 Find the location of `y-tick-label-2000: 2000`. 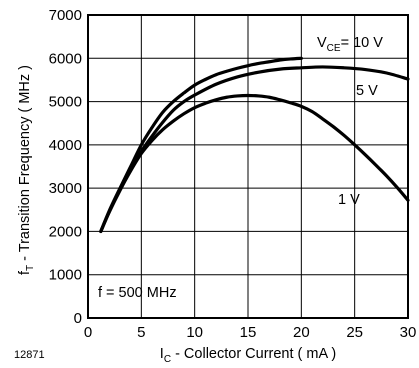

y-tick-label-2000: 2000 is located at coordinates (65, 231).